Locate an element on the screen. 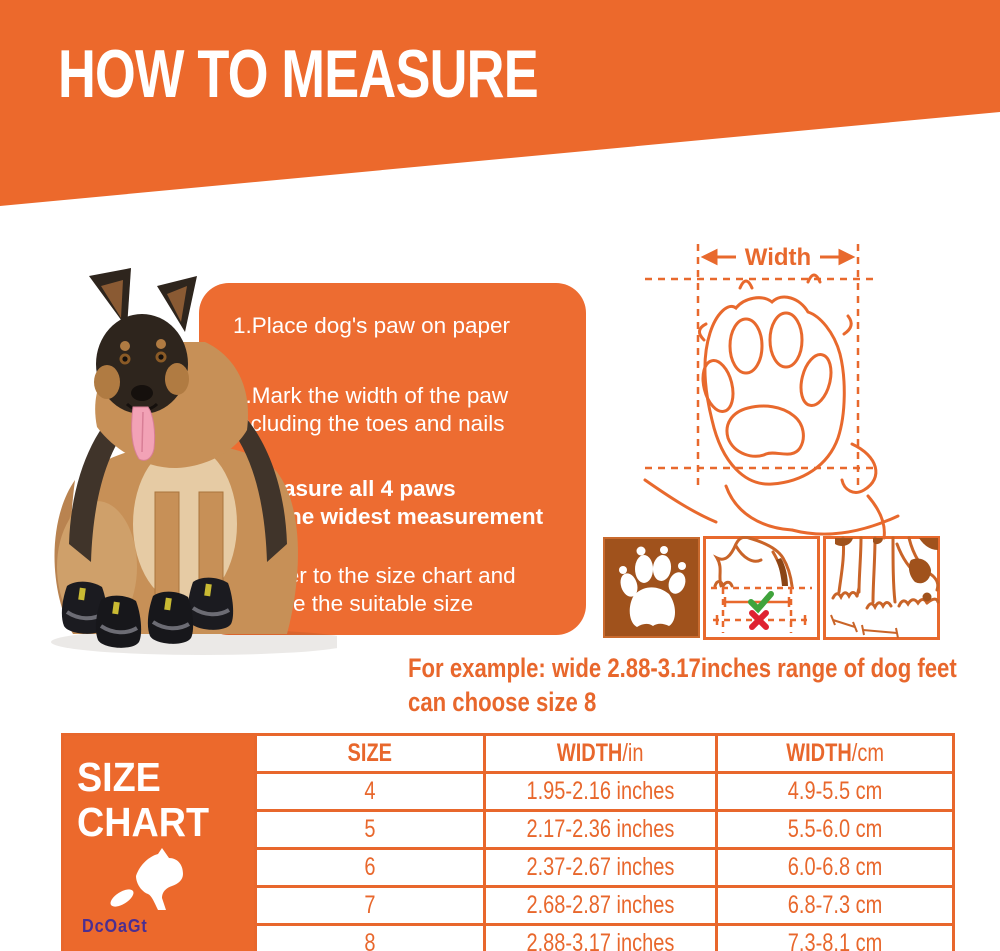 The image size is (1000, 951). table-row: 6 2.37-2.67 inches 6.0-6.8 cm is located at coordinates (509, 867).